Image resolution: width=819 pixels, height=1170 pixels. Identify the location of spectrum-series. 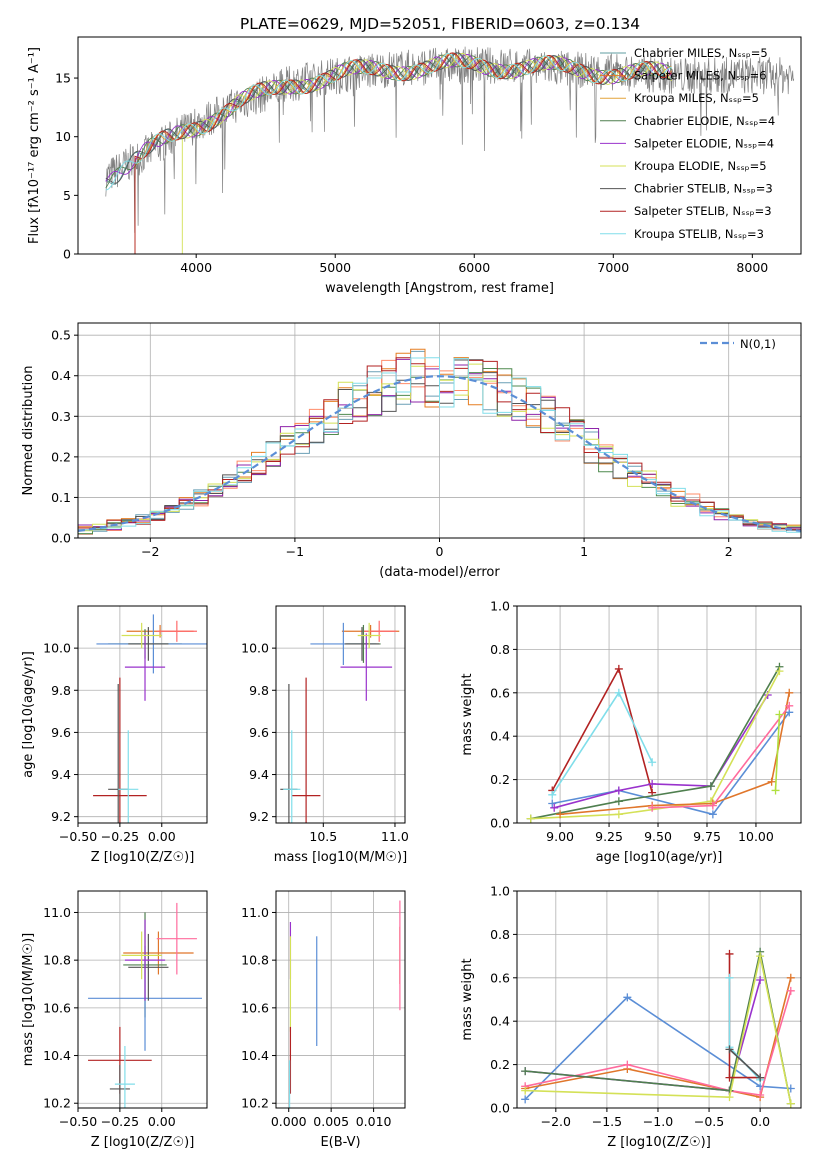
(450, 150).